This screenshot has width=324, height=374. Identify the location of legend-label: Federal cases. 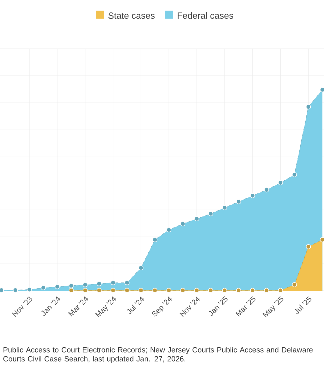
(206, 16).